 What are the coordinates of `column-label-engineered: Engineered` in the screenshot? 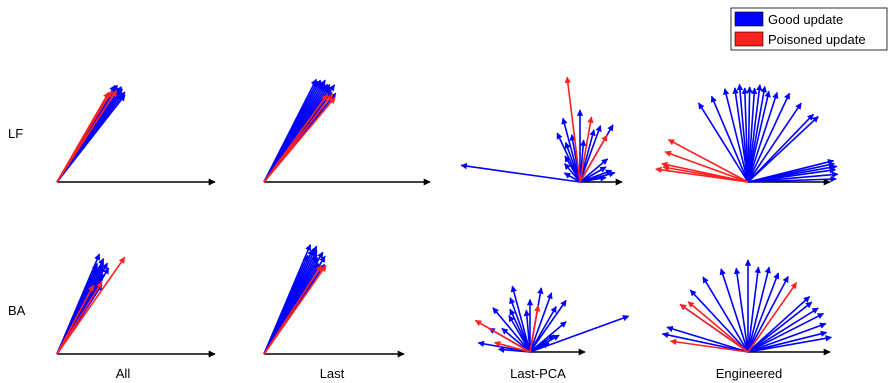 It's located at (749, 373).